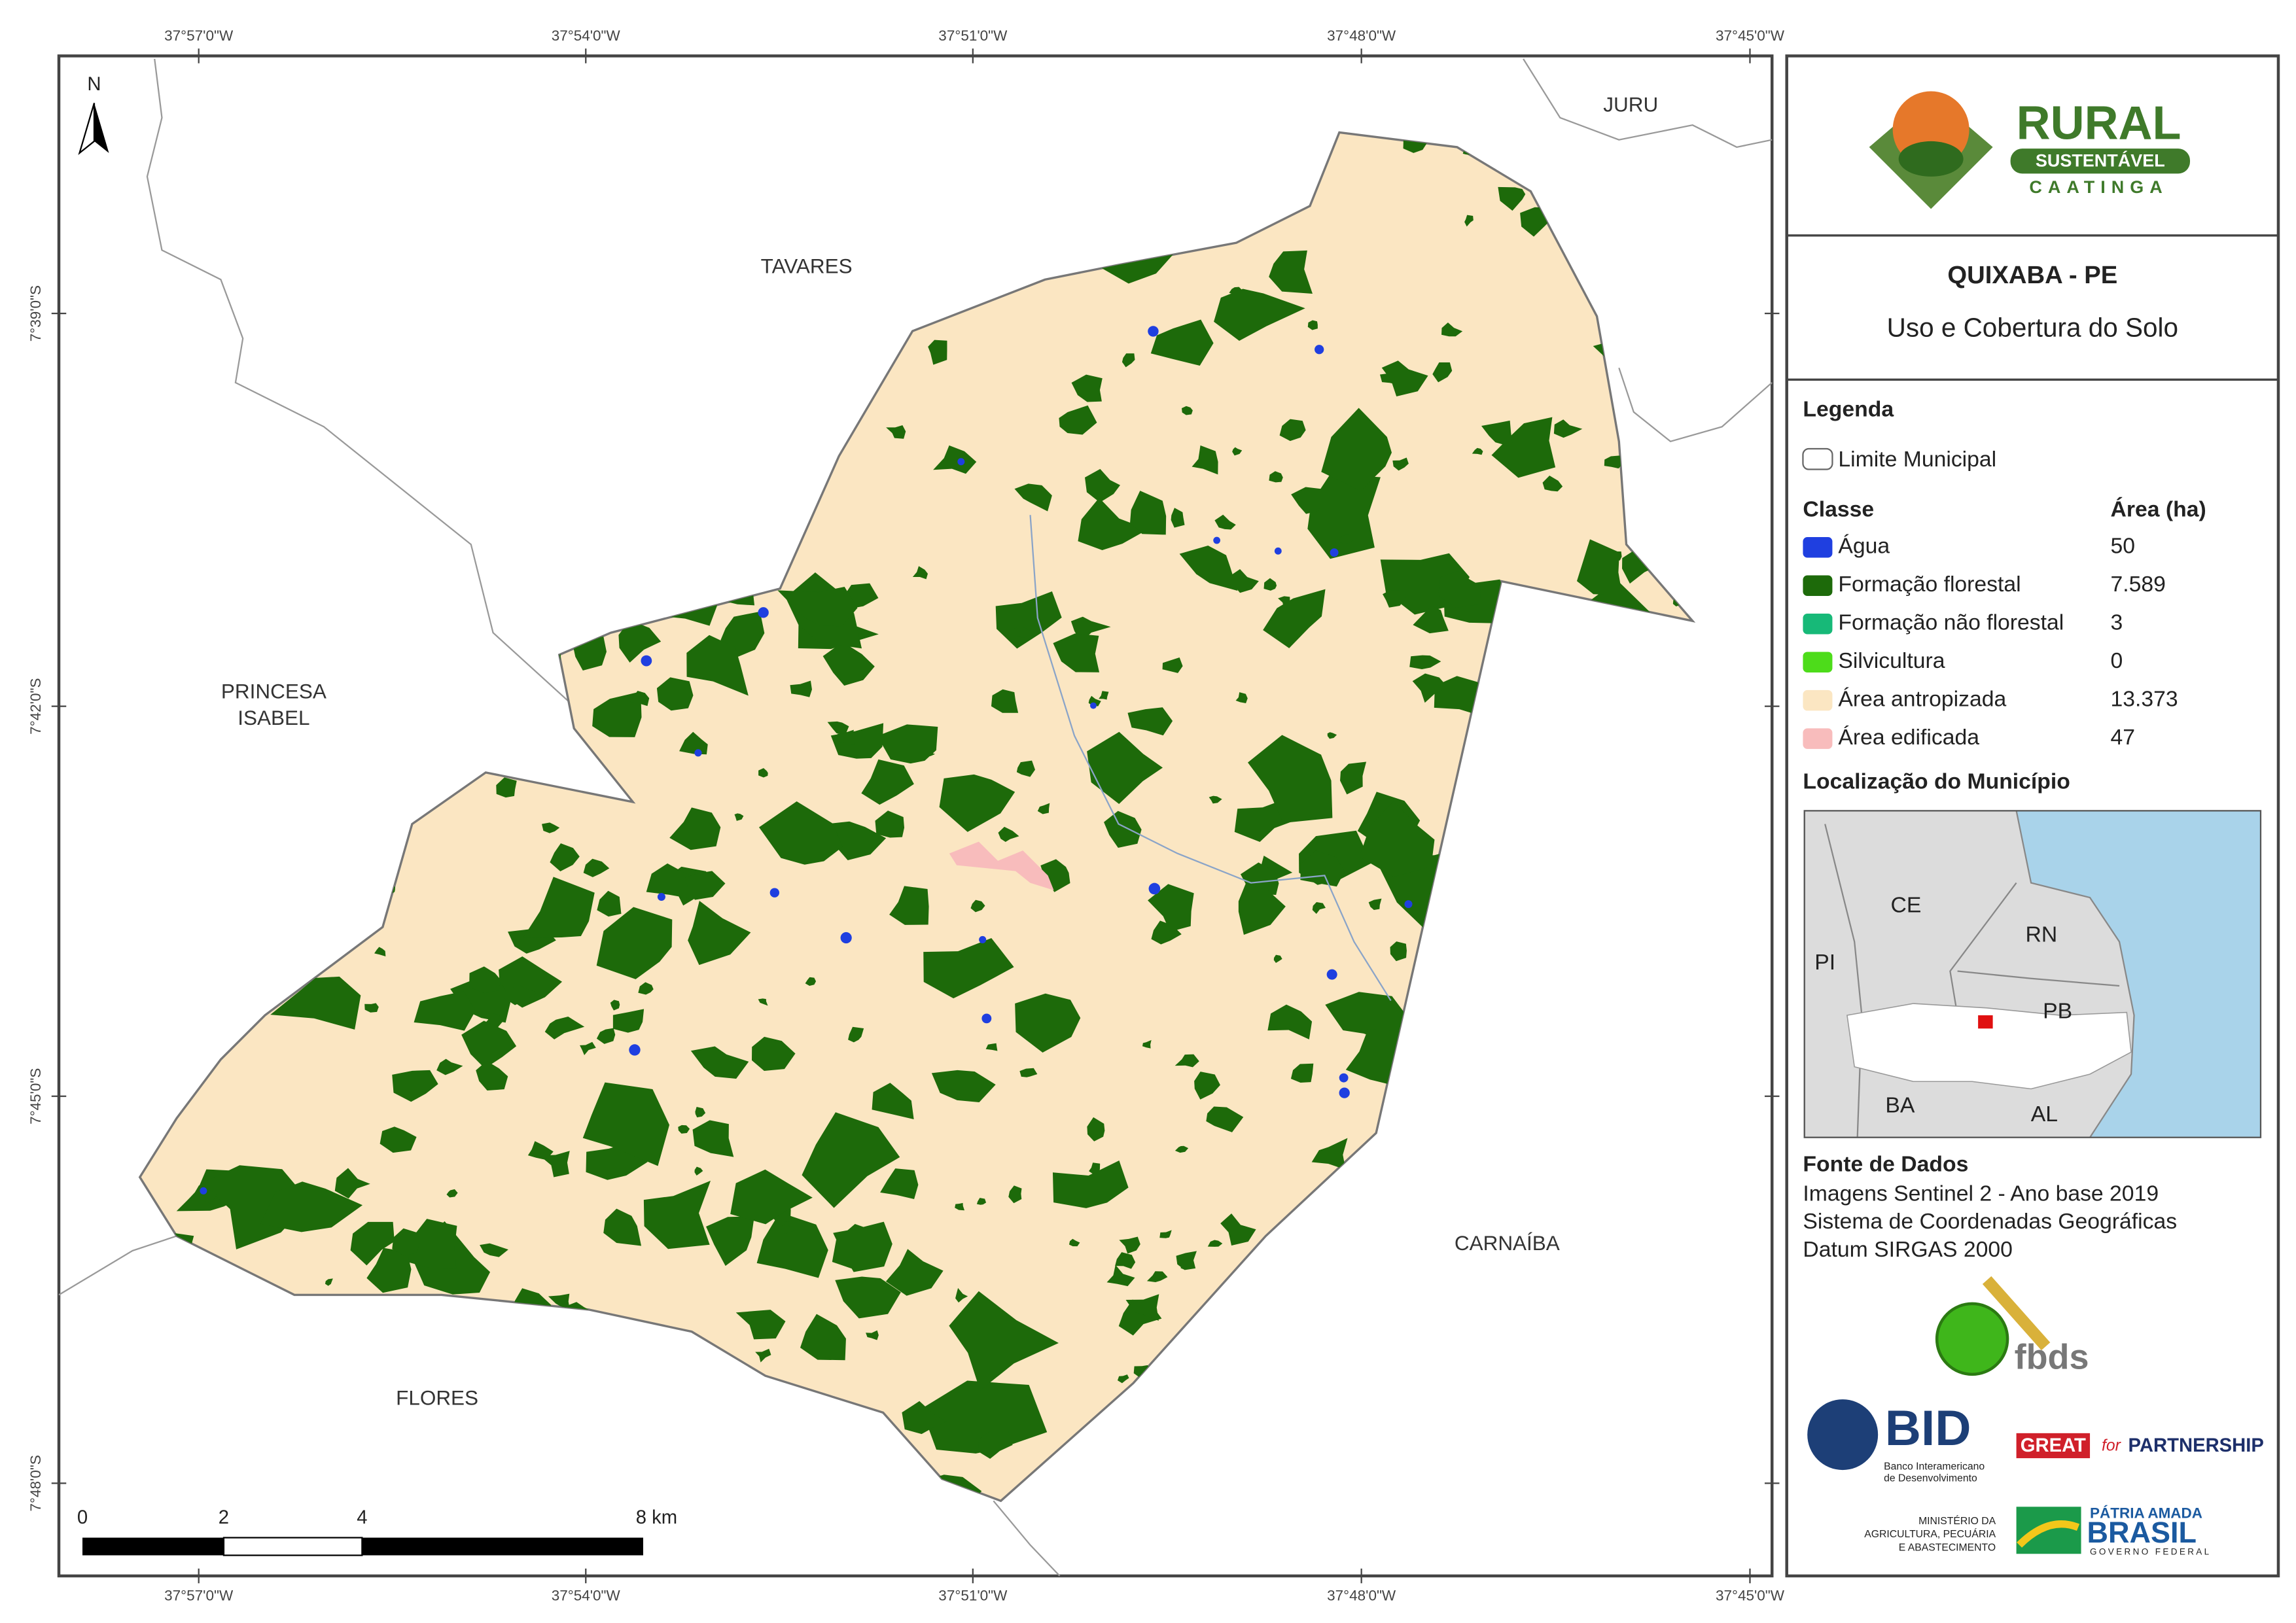  I want to click on scale-label: 0, so click(82, 1518).